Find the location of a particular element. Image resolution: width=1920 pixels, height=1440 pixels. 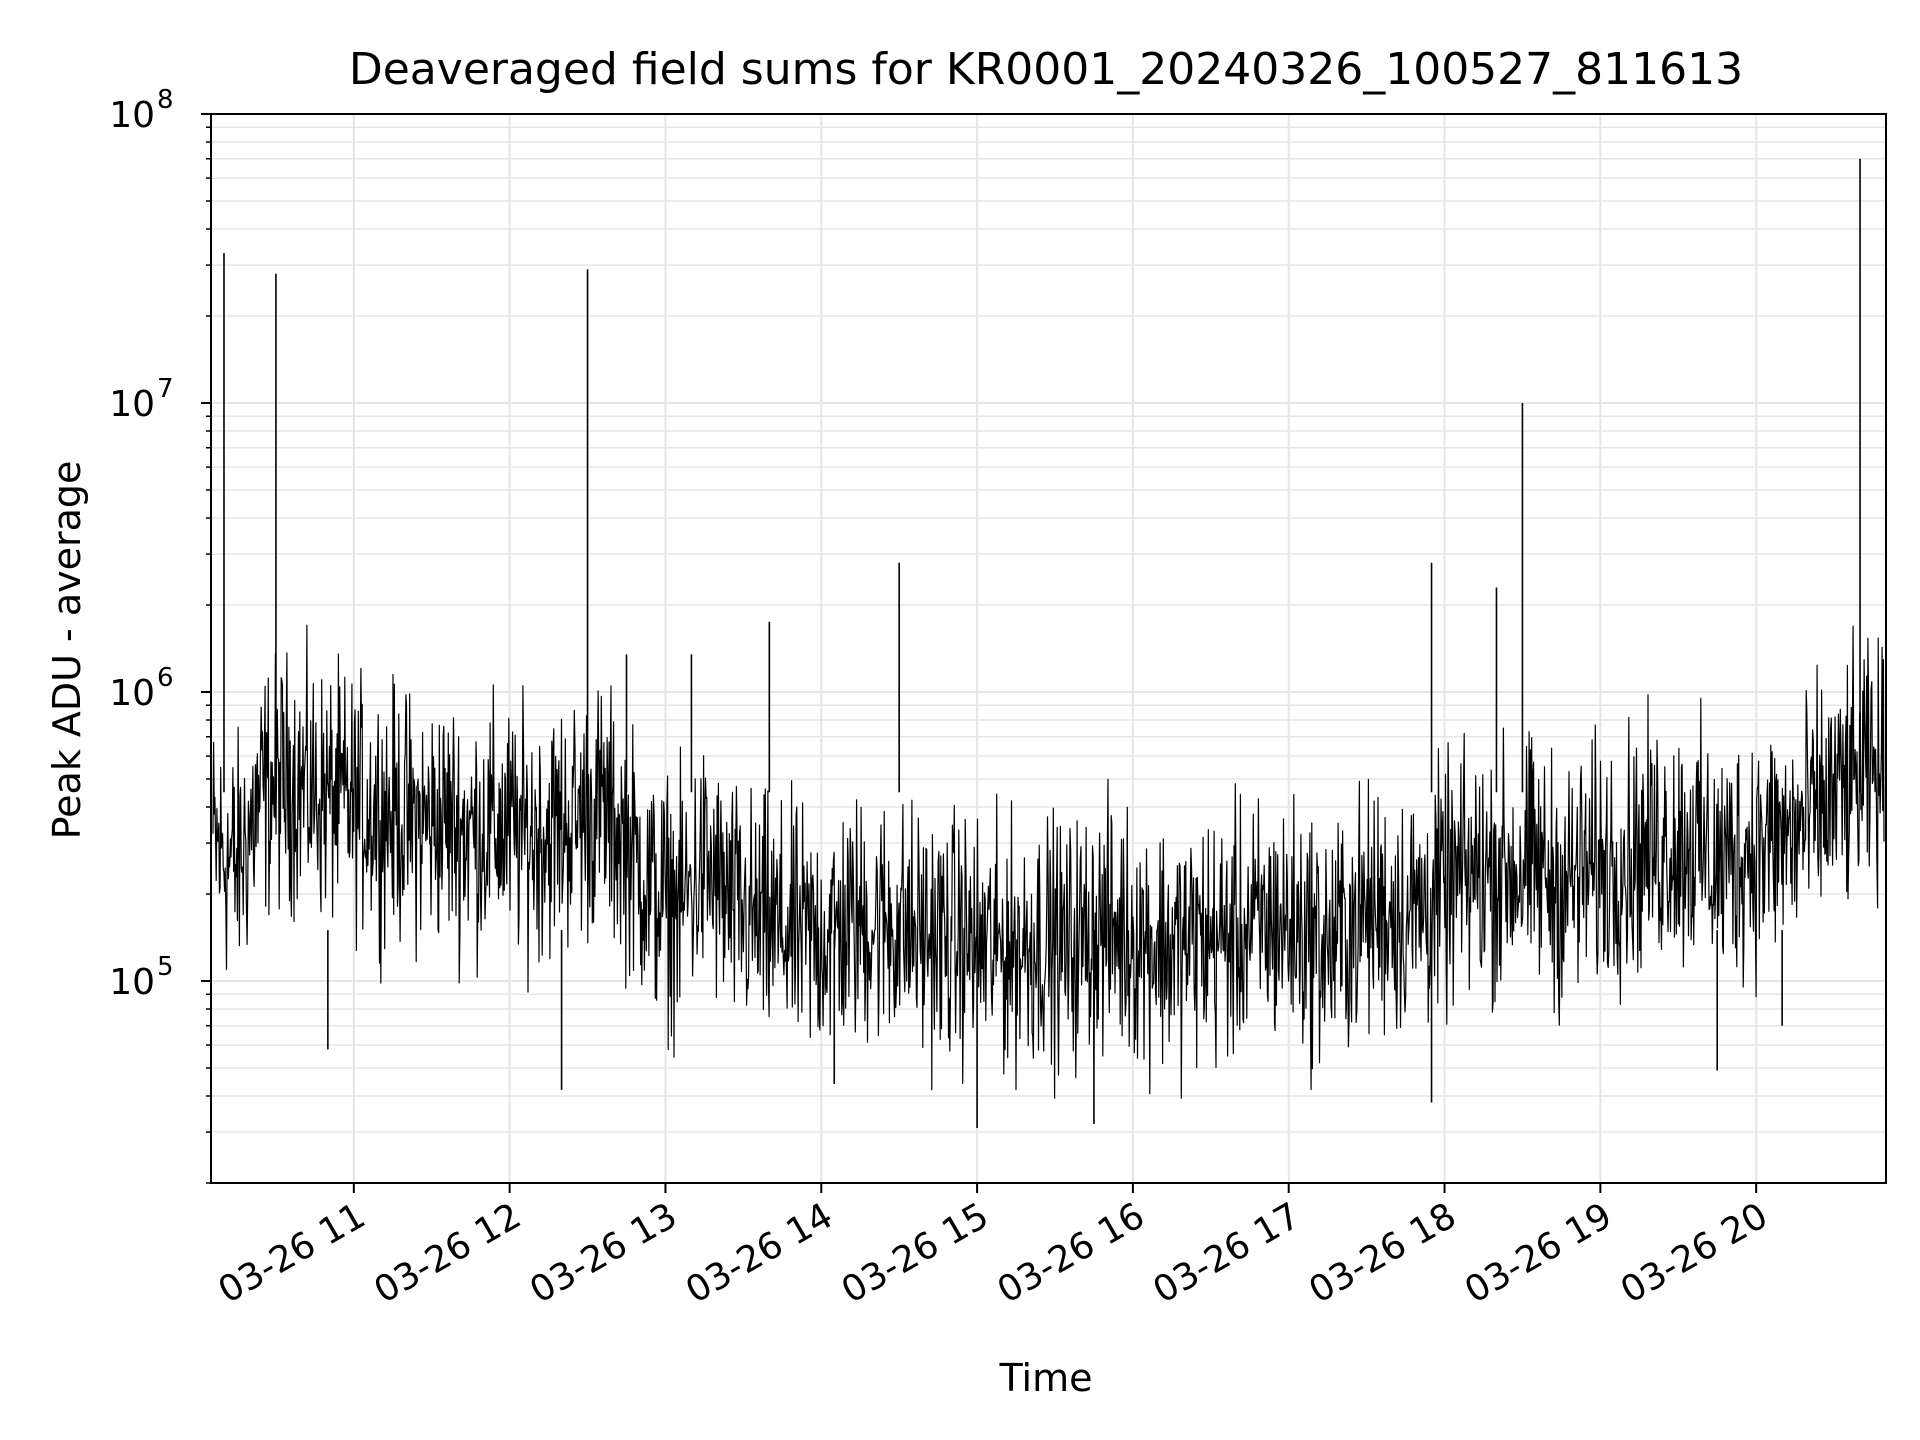

x-tick-label: 03-26 13 is located at coordinates (603, 1253).